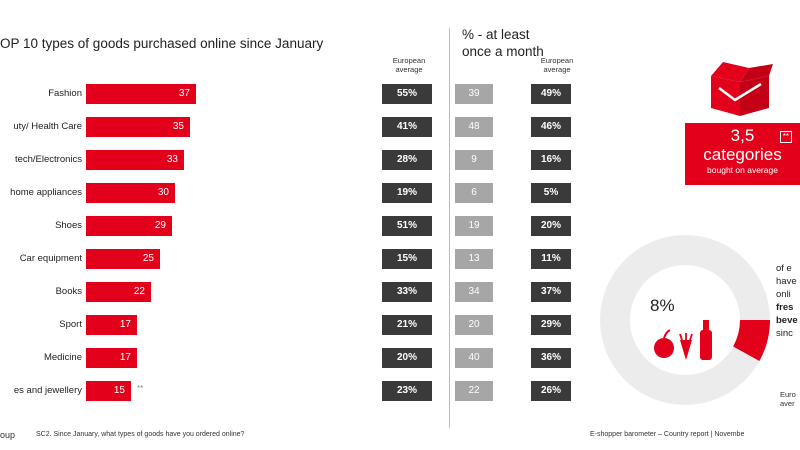  Describe the element at coordinates (474, 325) in the screenshot. I see `monthly-value: 20` at that location.